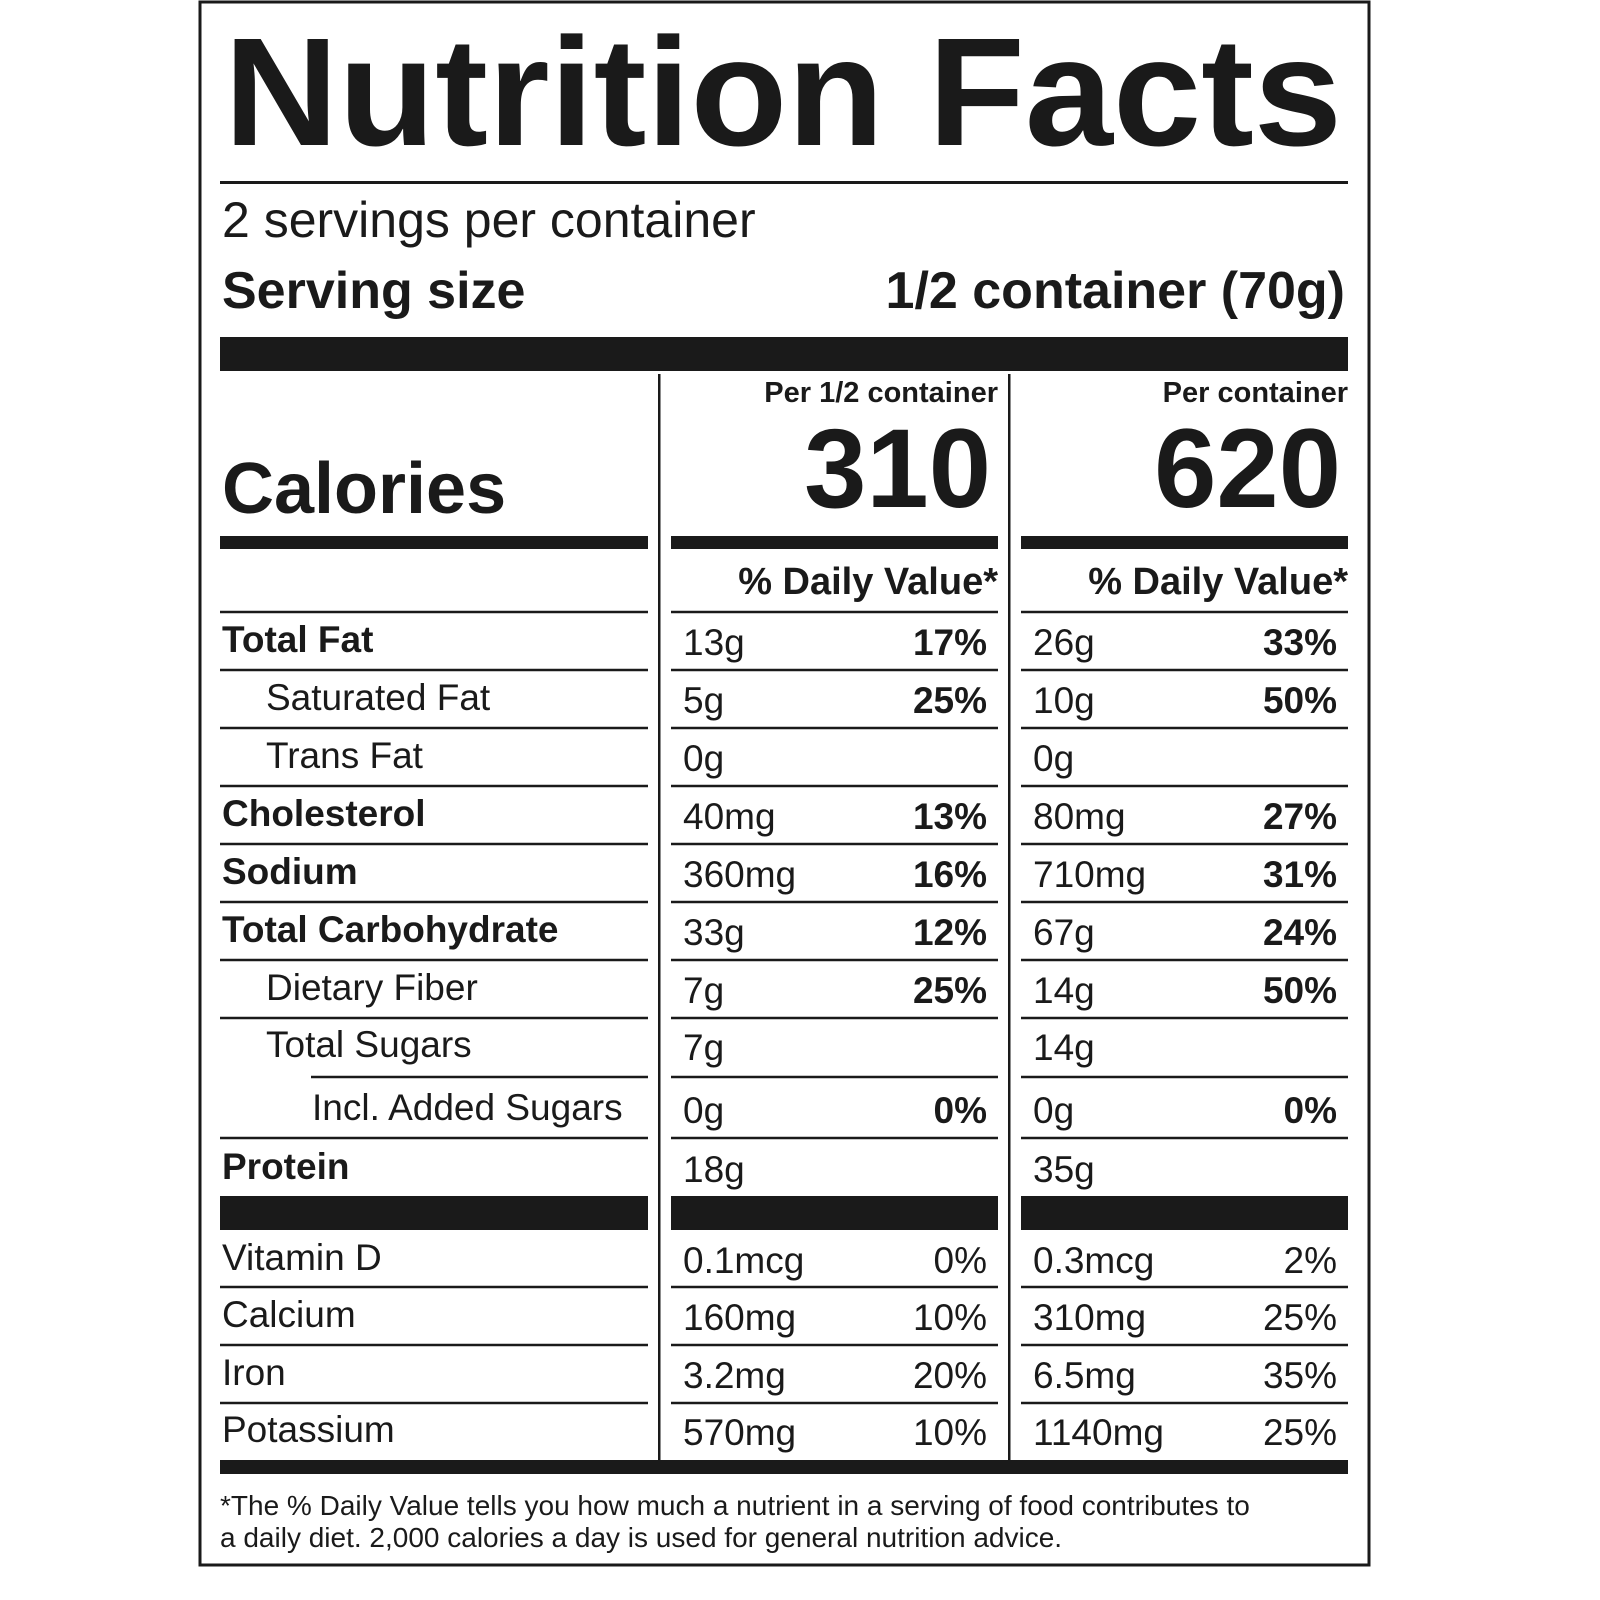 This screenshot has height=1600, width=1600. I want to click on amount: 360mg, so click(739, 874).